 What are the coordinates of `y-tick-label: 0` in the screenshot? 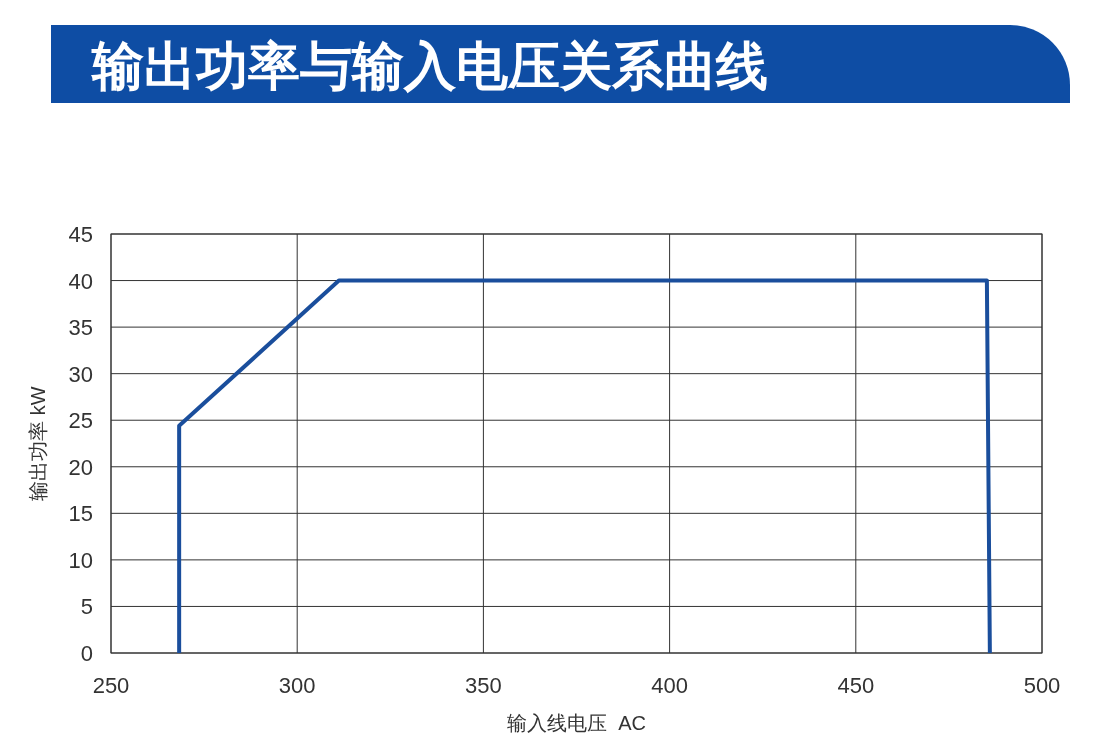 It's located at (86, 653).